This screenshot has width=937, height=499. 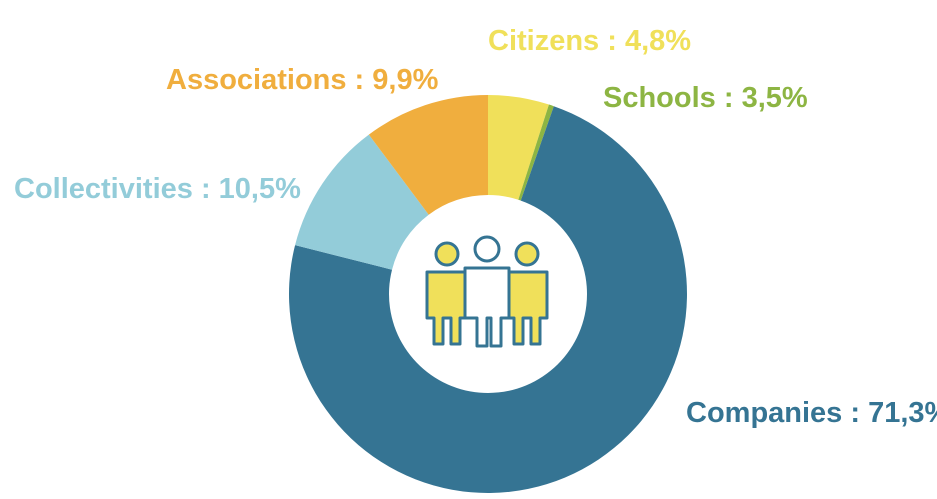 I want to click on label-schools: Schools : 3,5%, so click(x=705, y=98).